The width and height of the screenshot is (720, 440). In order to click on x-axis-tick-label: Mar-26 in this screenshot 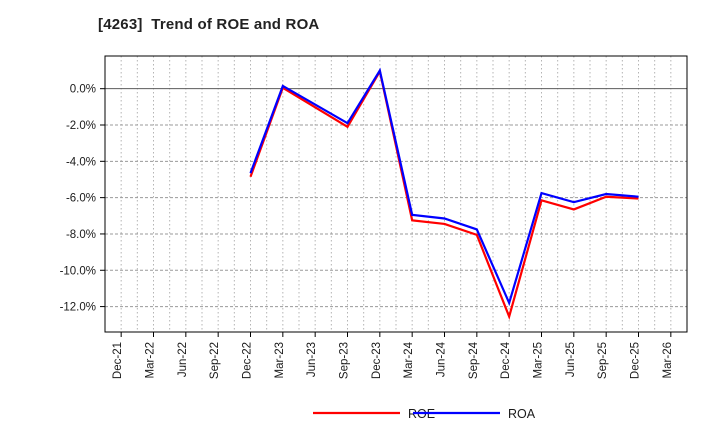, I will do `click(668, 360)`.